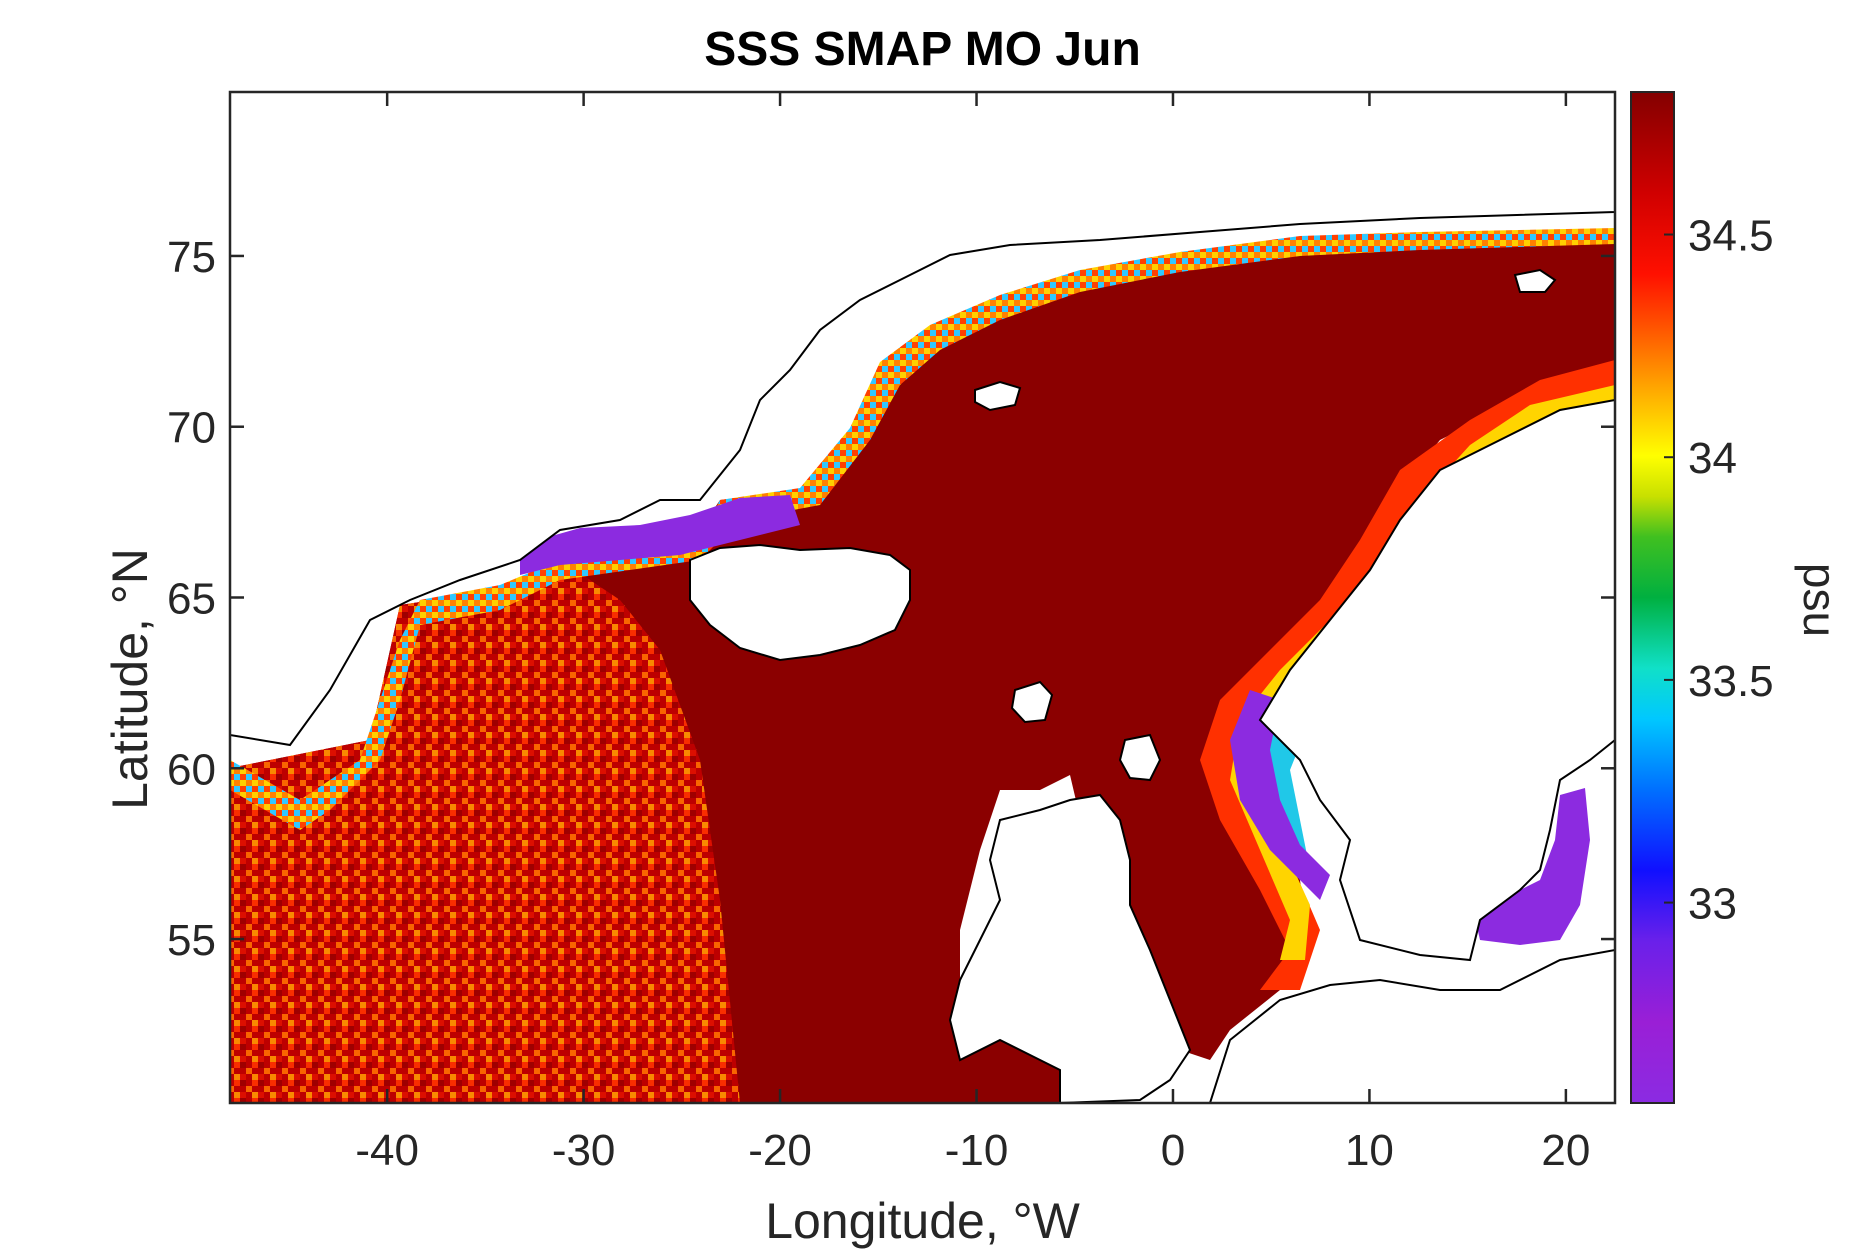 Image resolution: width=1875 pixels, height=1250 pixels. I want to click on shetland-islands, so click(1140, 757).